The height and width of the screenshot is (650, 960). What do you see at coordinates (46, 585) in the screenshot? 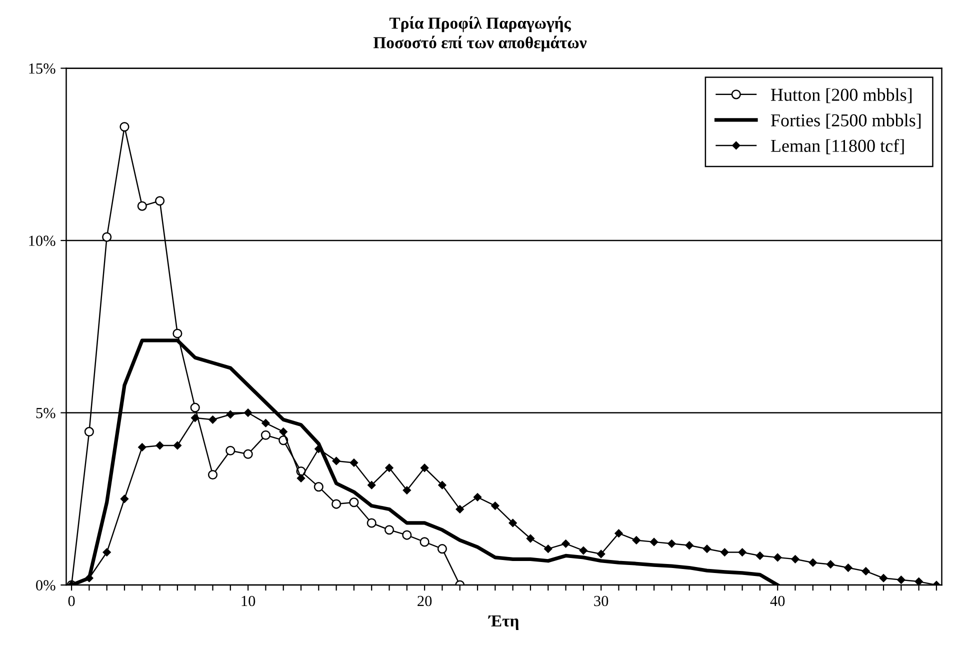
I see `y-tick-label: 0%` at bounding box center [46, 585].